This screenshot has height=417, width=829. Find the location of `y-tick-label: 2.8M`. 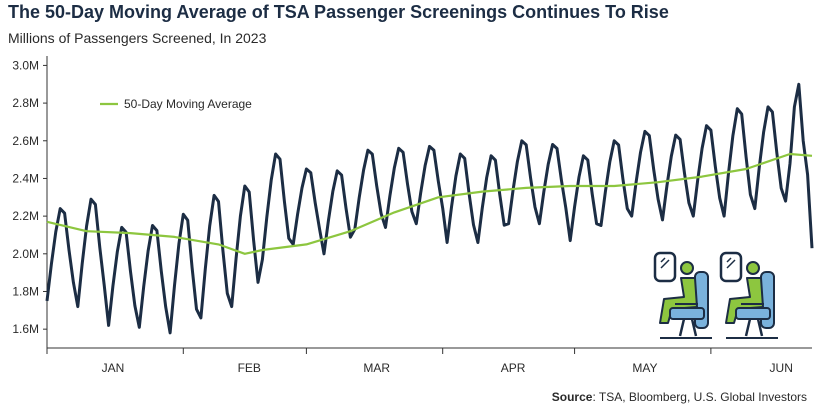

y-tick-label: 2.8M is located at coordinates (25, 103).